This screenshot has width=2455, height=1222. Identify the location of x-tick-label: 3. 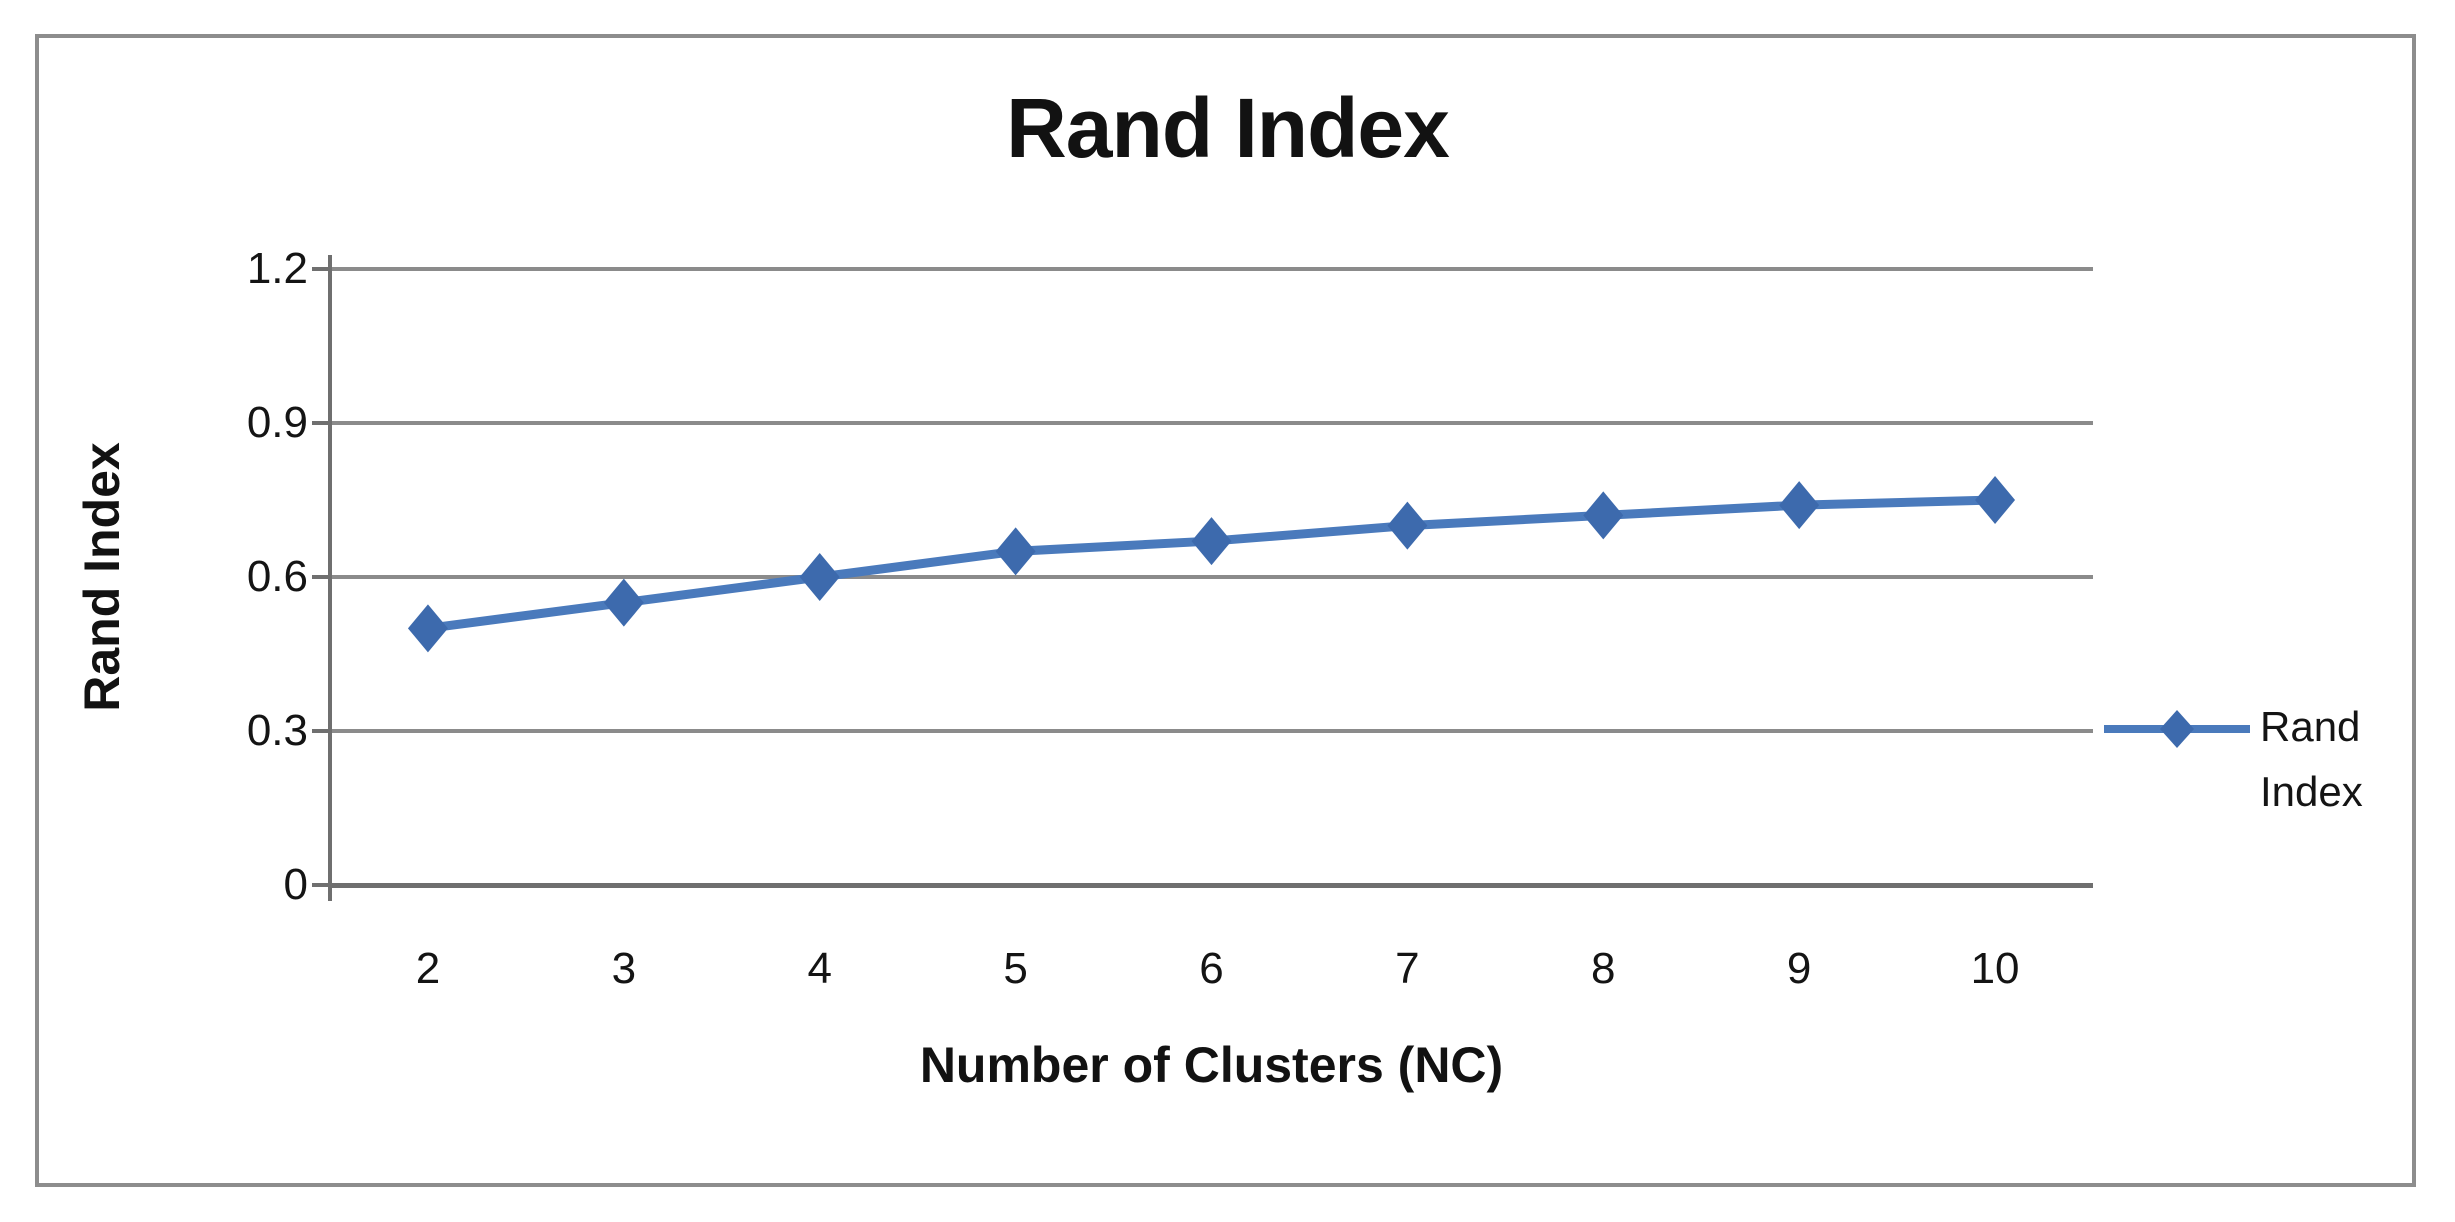
(624, 968).